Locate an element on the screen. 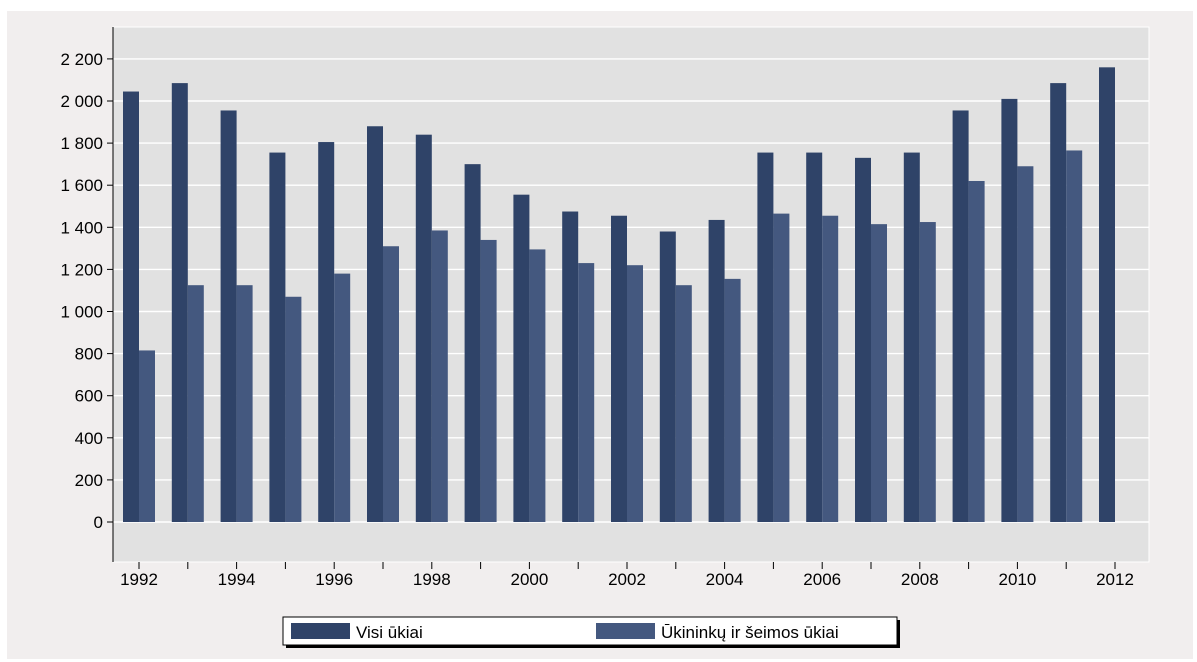  legend-box is located at coordinates (590, 631).